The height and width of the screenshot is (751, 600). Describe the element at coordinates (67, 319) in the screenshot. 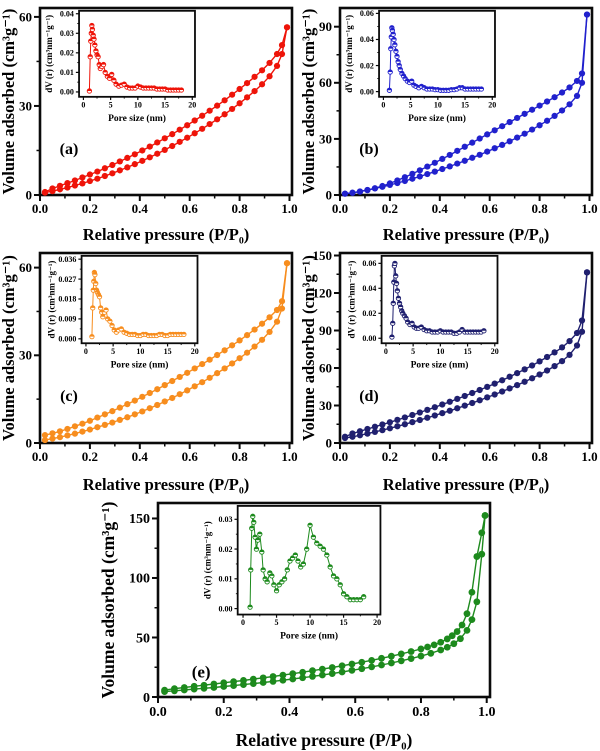

I see `svg-text: 0.009` at that location.